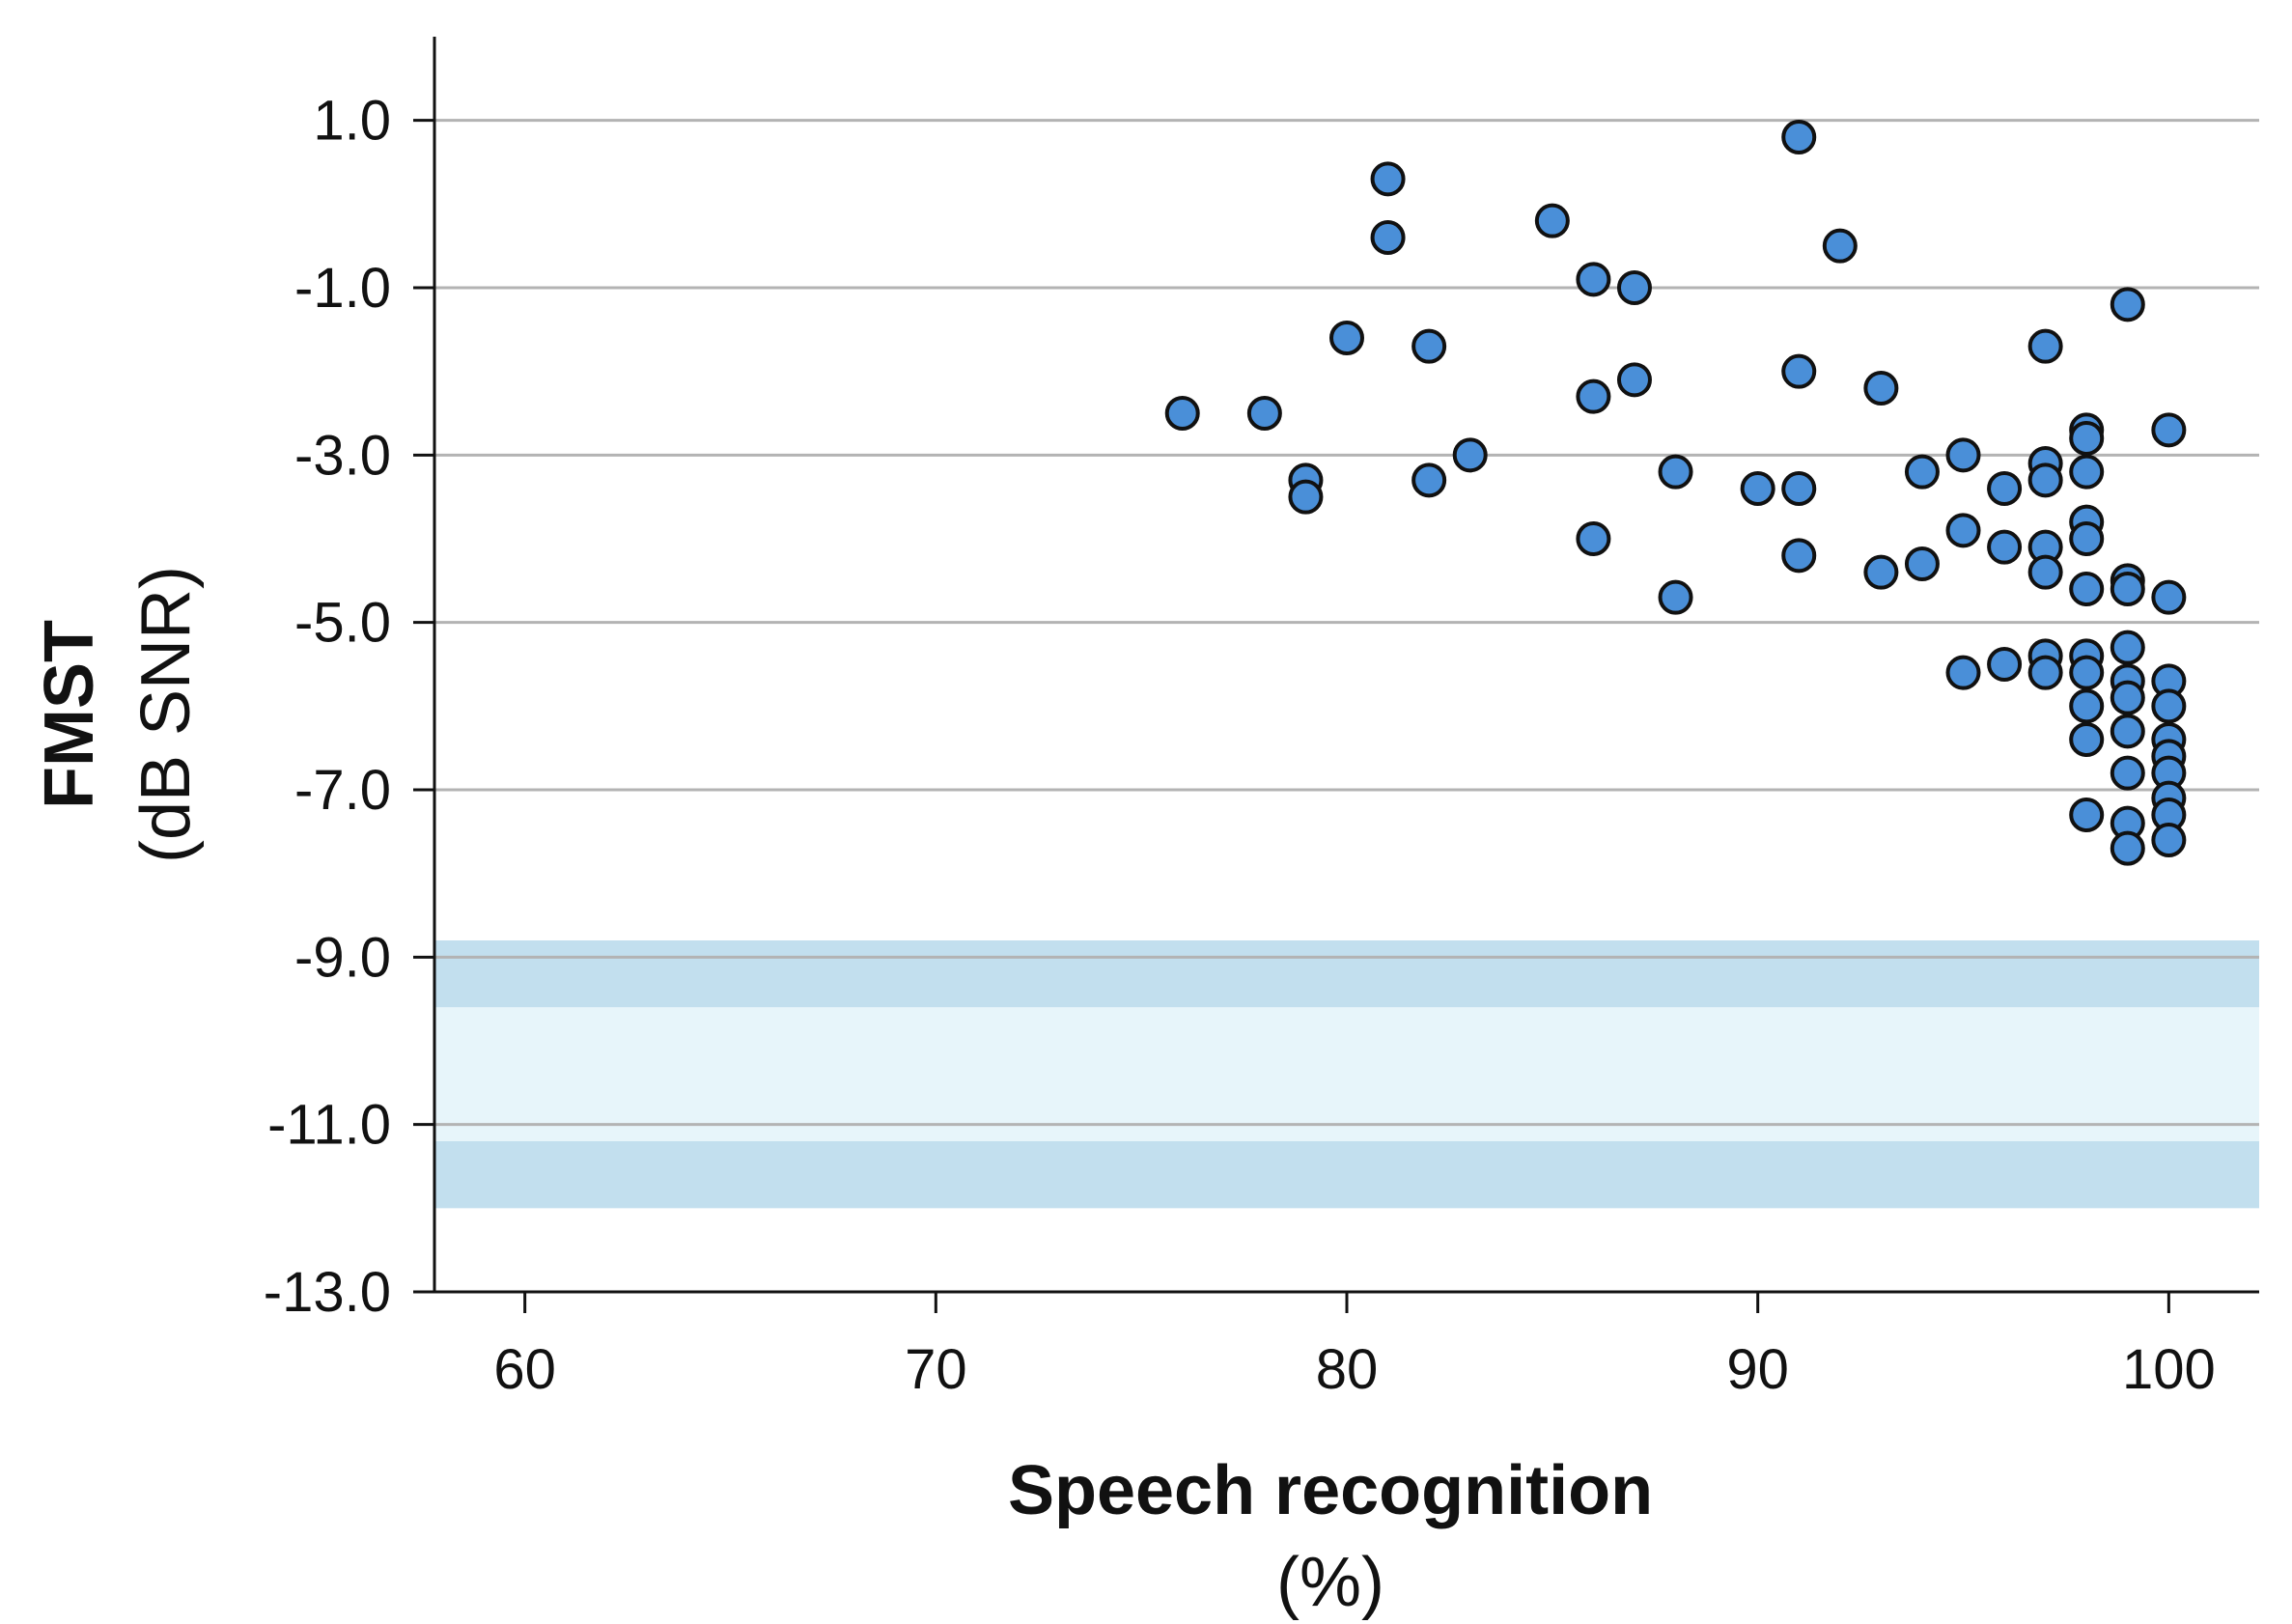 This screenshot has height=1624, width=2292. Describe the element at coordinates (329, 1126) in the screenshot. I see `y-tick-label-6: -11.0` at that location.